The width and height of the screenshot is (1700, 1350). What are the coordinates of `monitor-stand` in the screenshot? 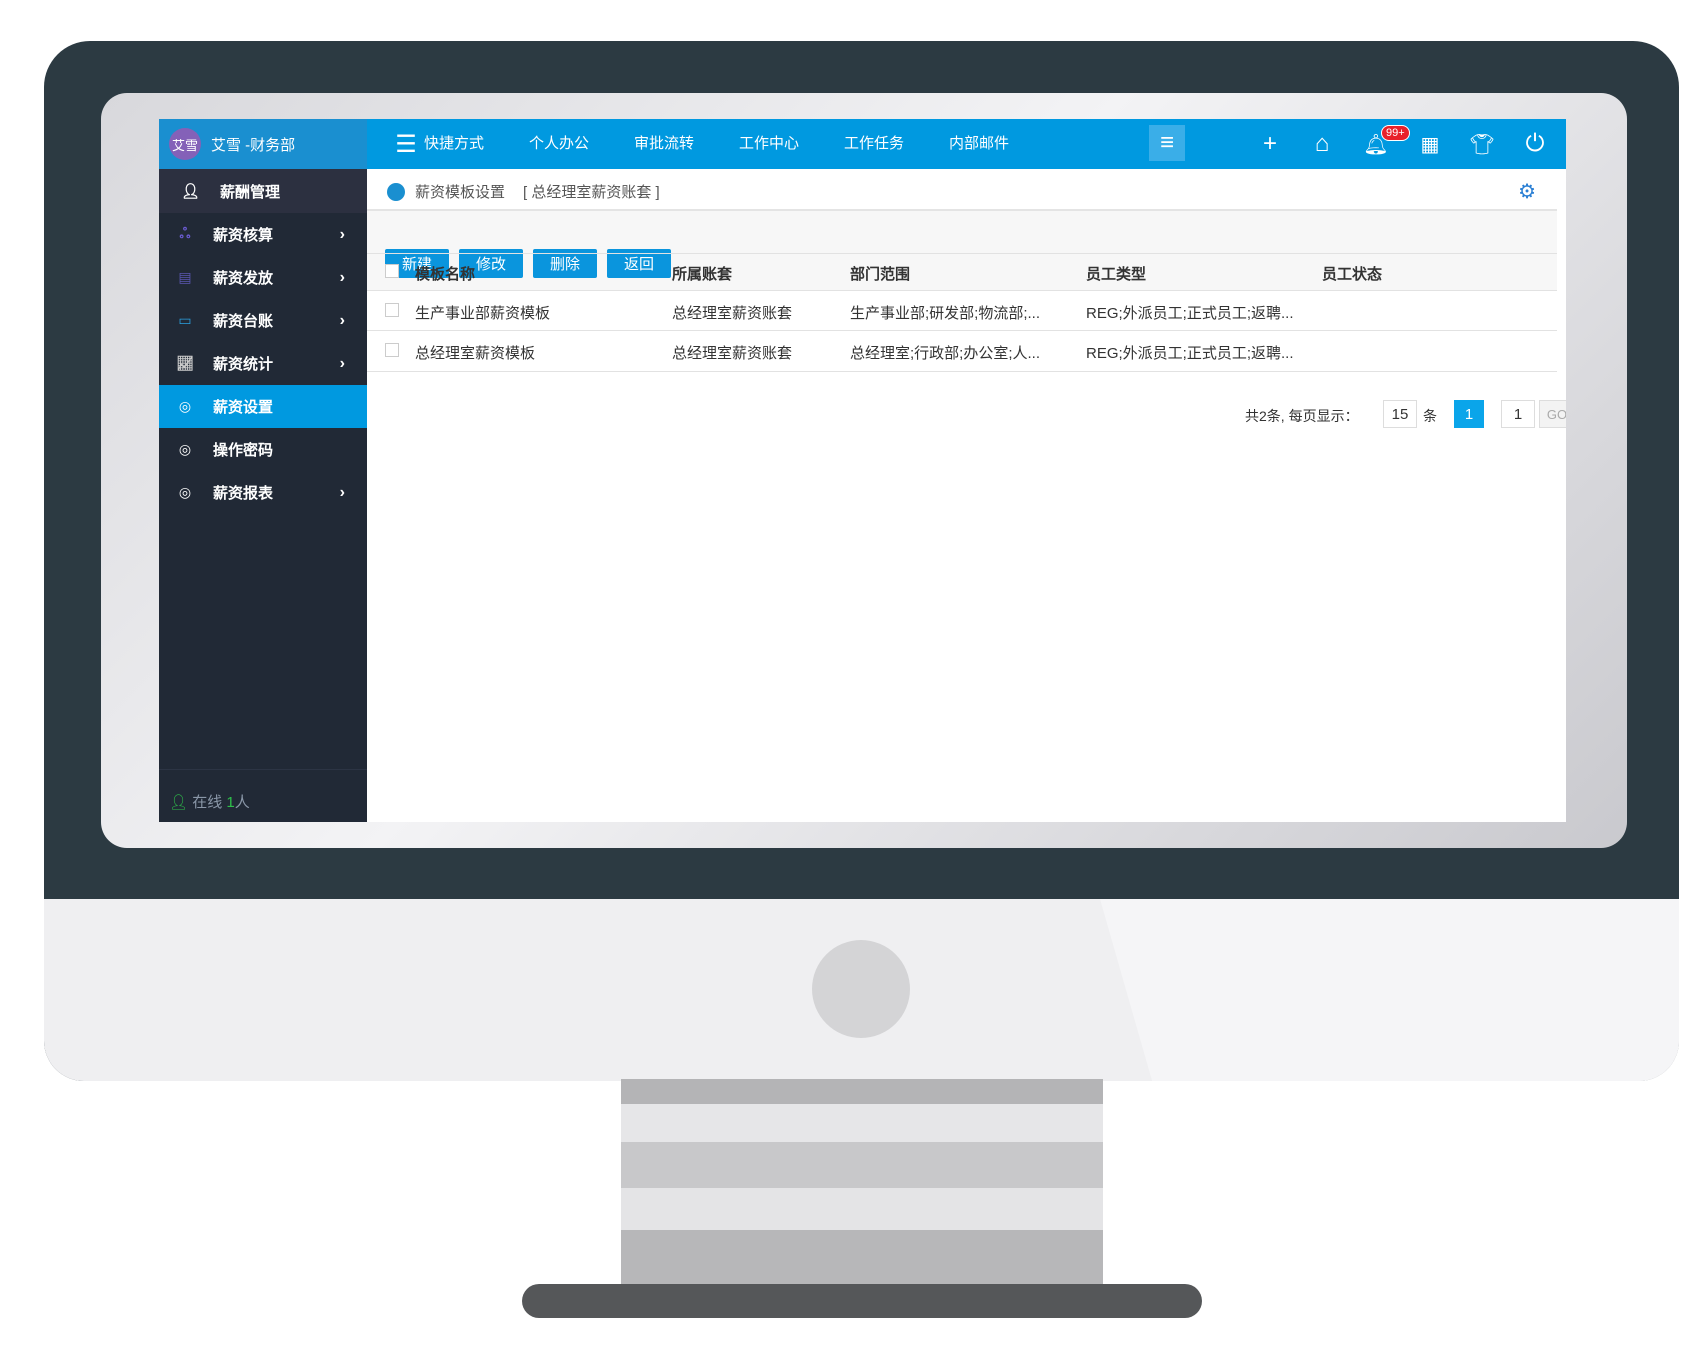 It's located at (862, 1184).